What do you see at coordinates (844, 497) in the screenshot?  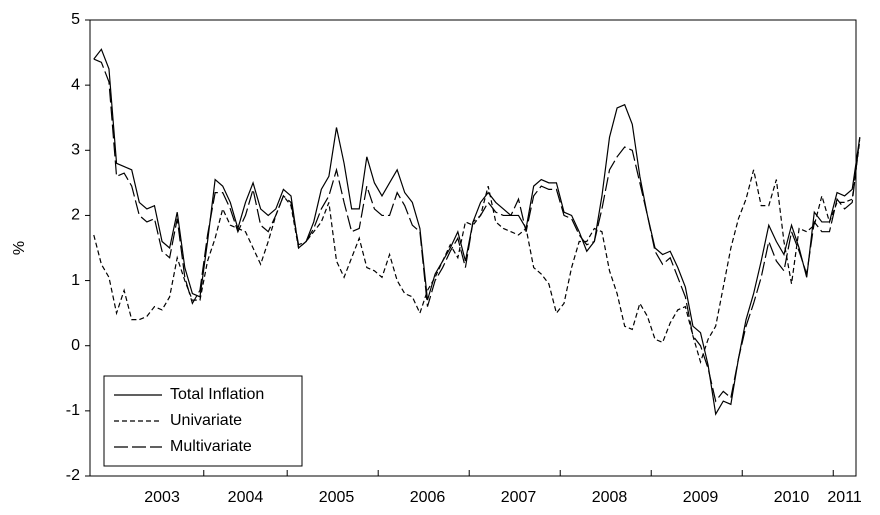 I see `x-tick-label: 2011` at bounding box center [844, 497].